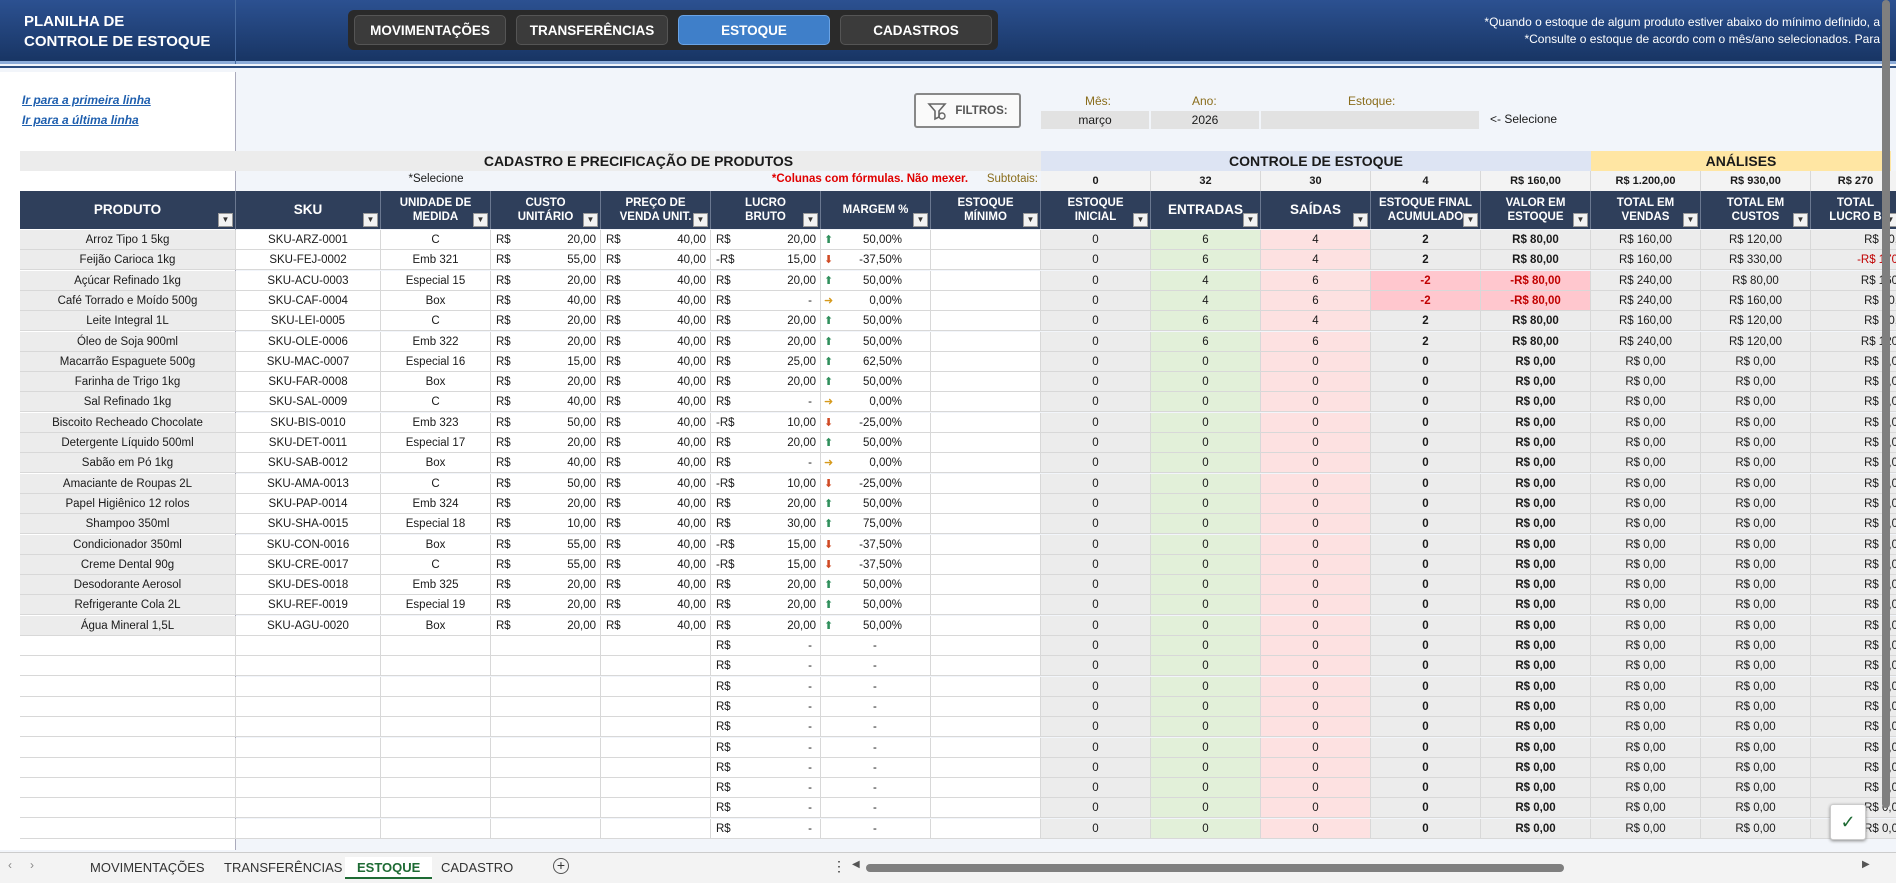 The height and width of the screenshot is (883, 1896). Describe the element at coordinates (967, 110) in the screenshot. I see `filter-button: FILTROS:` at that location.